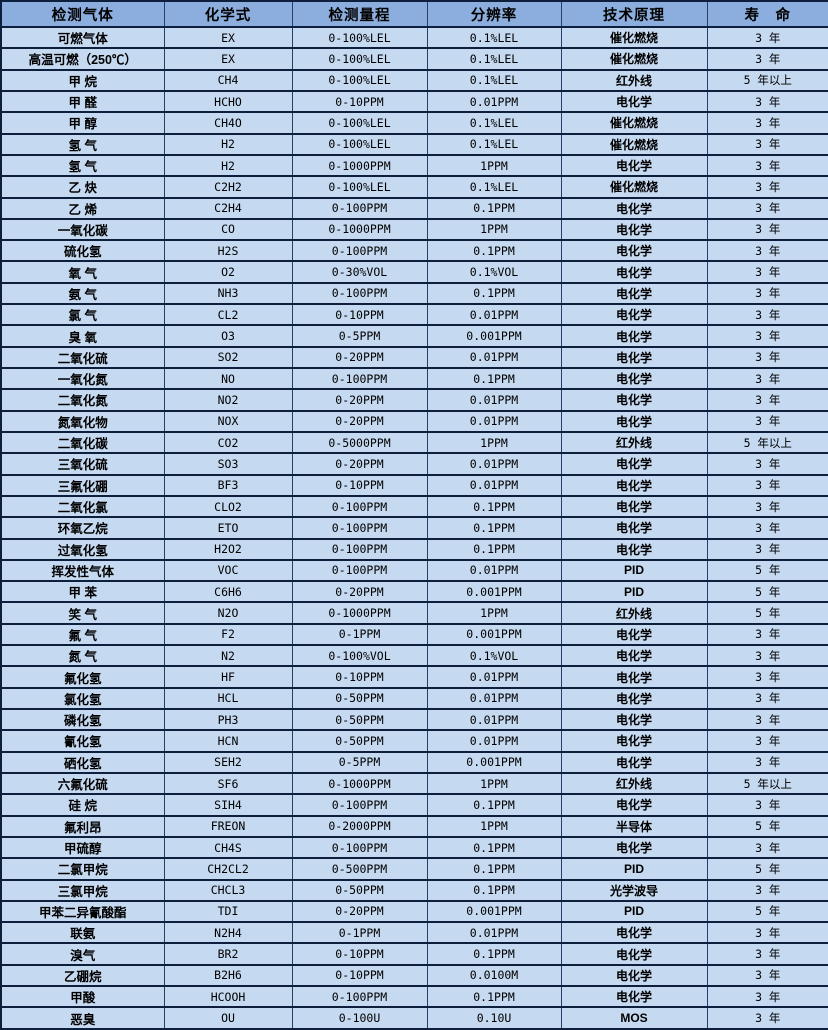  I want to click on cell-gas: 氮 气, so click(82, 656).